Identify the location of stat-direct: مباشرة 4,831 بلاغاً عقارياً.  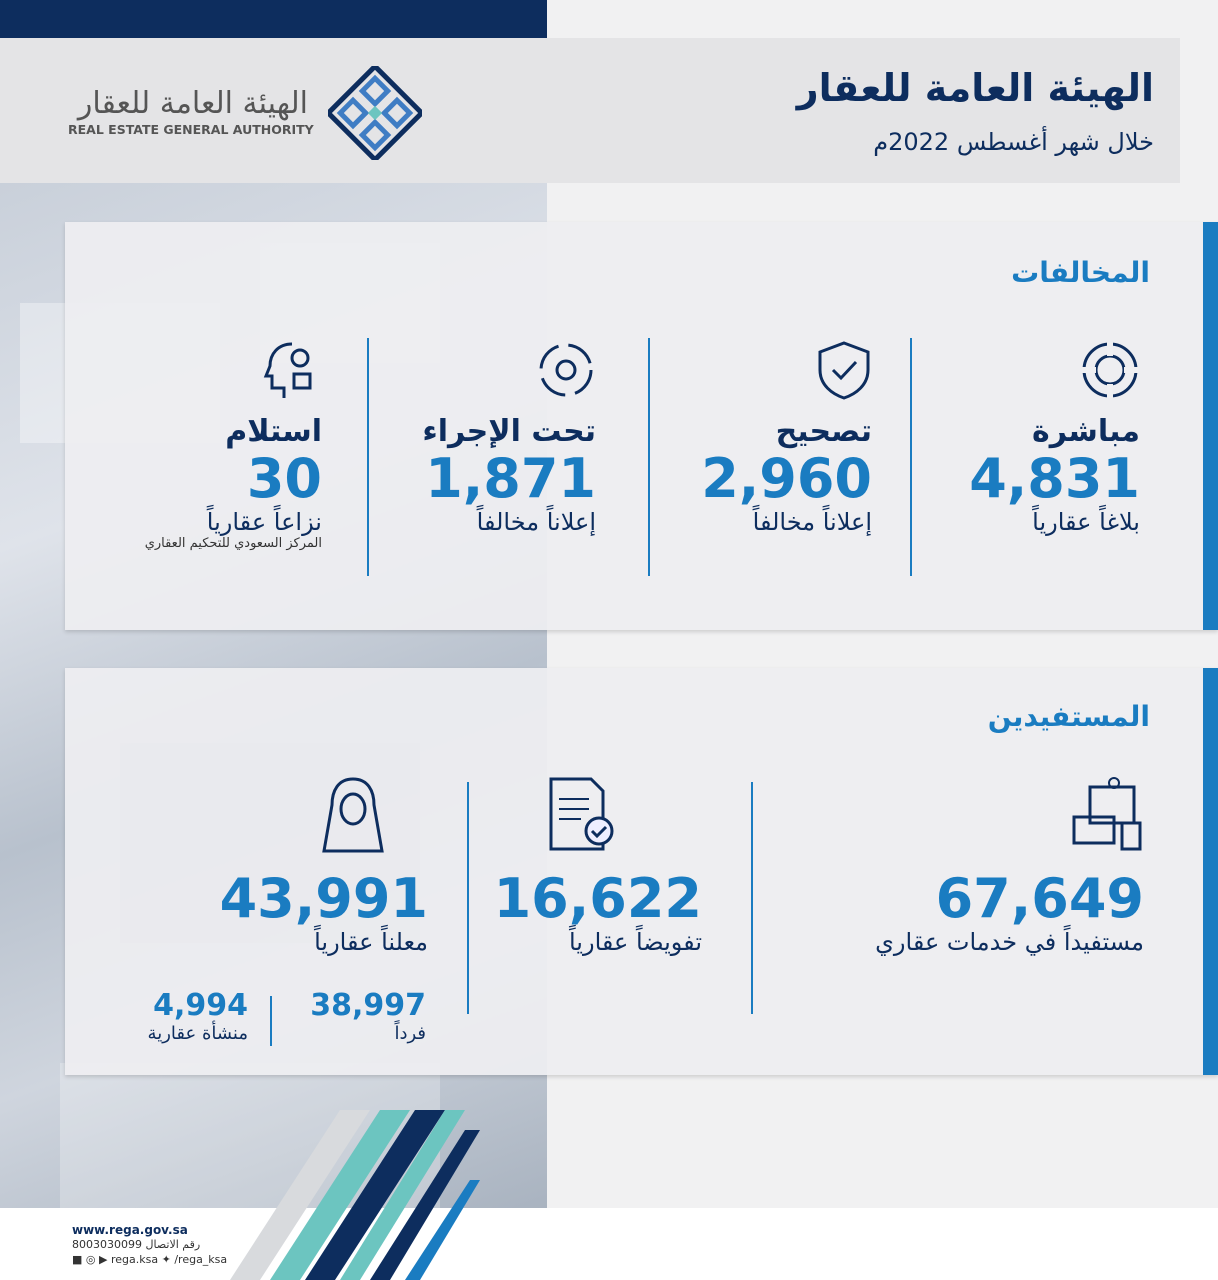
(1030, 438).